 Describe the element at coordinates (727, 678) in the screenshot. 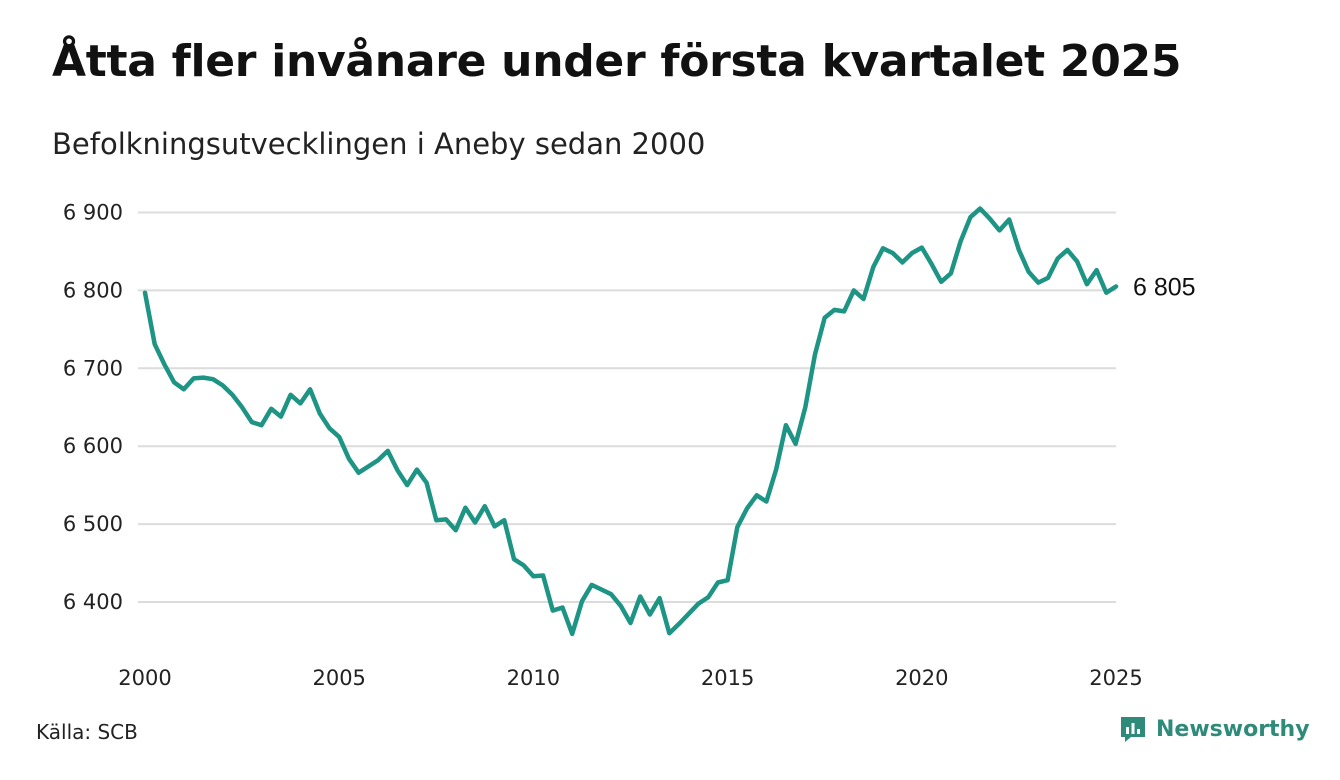

I see `x-tick-label: 2015` at that location.